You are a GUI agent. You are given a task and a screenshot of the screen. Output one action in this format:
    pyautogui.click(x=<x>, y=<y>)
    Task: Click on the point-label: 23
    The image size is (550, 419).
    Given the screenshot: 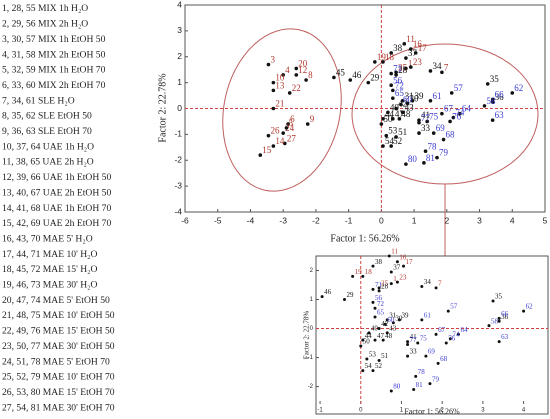 What is the action you would take?
    pyautogui.click(x=418, y=62)
    